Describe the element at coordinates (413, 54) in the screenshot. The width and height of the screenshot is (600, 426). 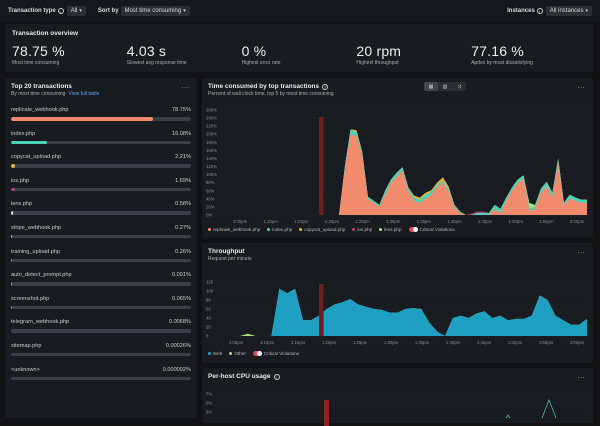
I see `kpi-card: 20 rpm Highest throughput` at that location.